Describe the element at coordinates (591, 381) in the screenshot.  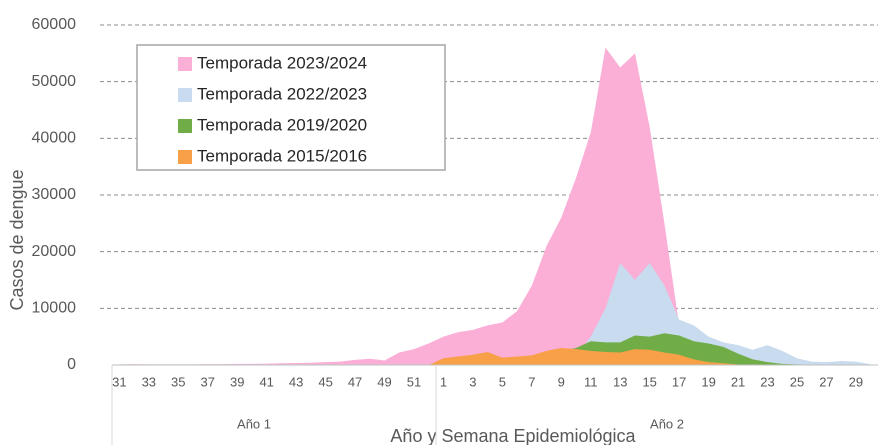
I see `x-tick-label: 11` at that location.